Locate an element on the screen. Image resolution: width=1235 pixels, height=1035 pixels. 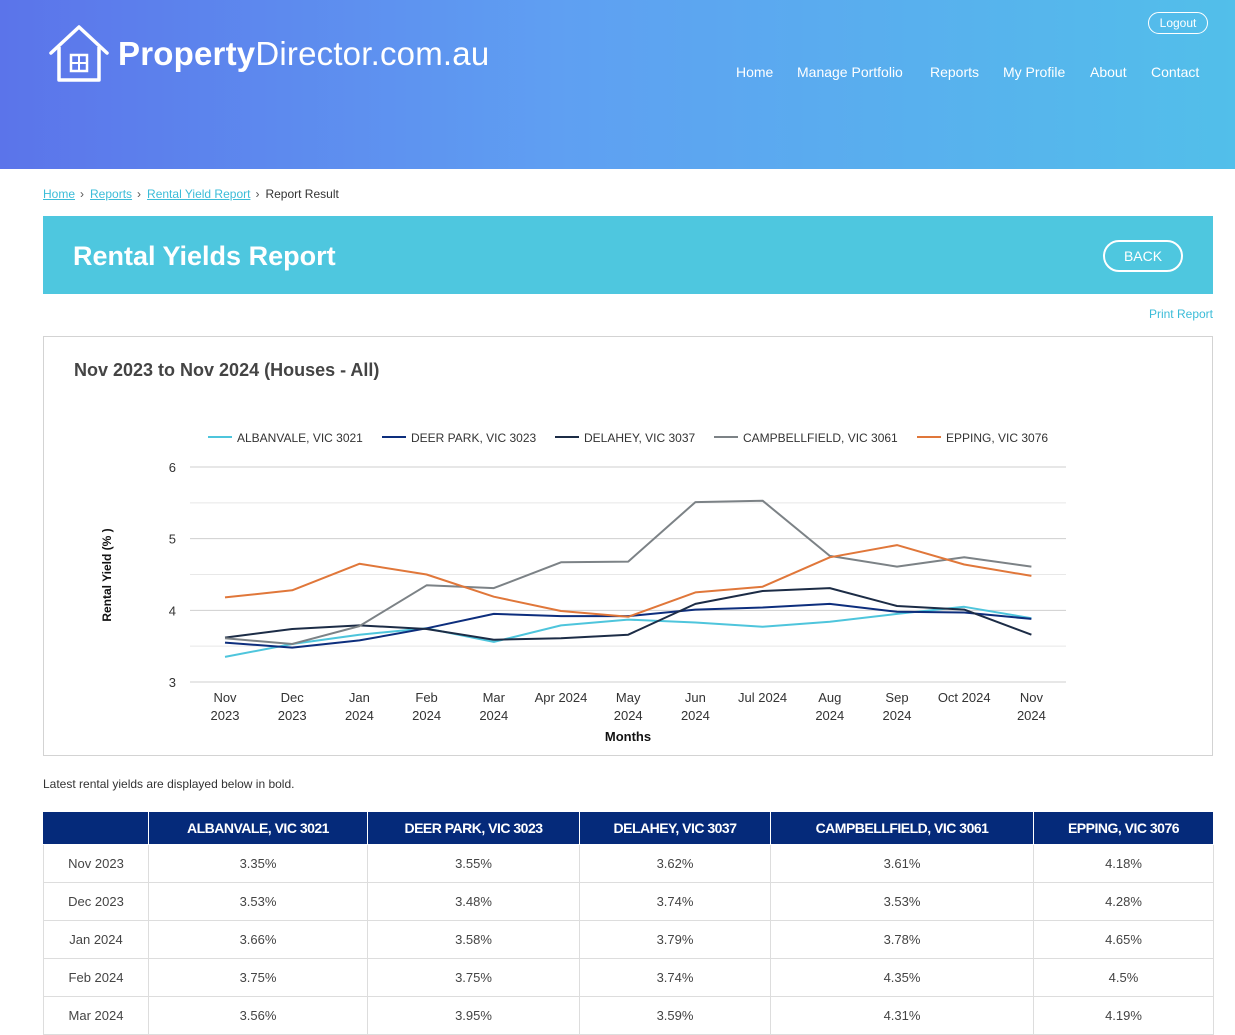
house-logo-icon is located at coordinates (79, 53).